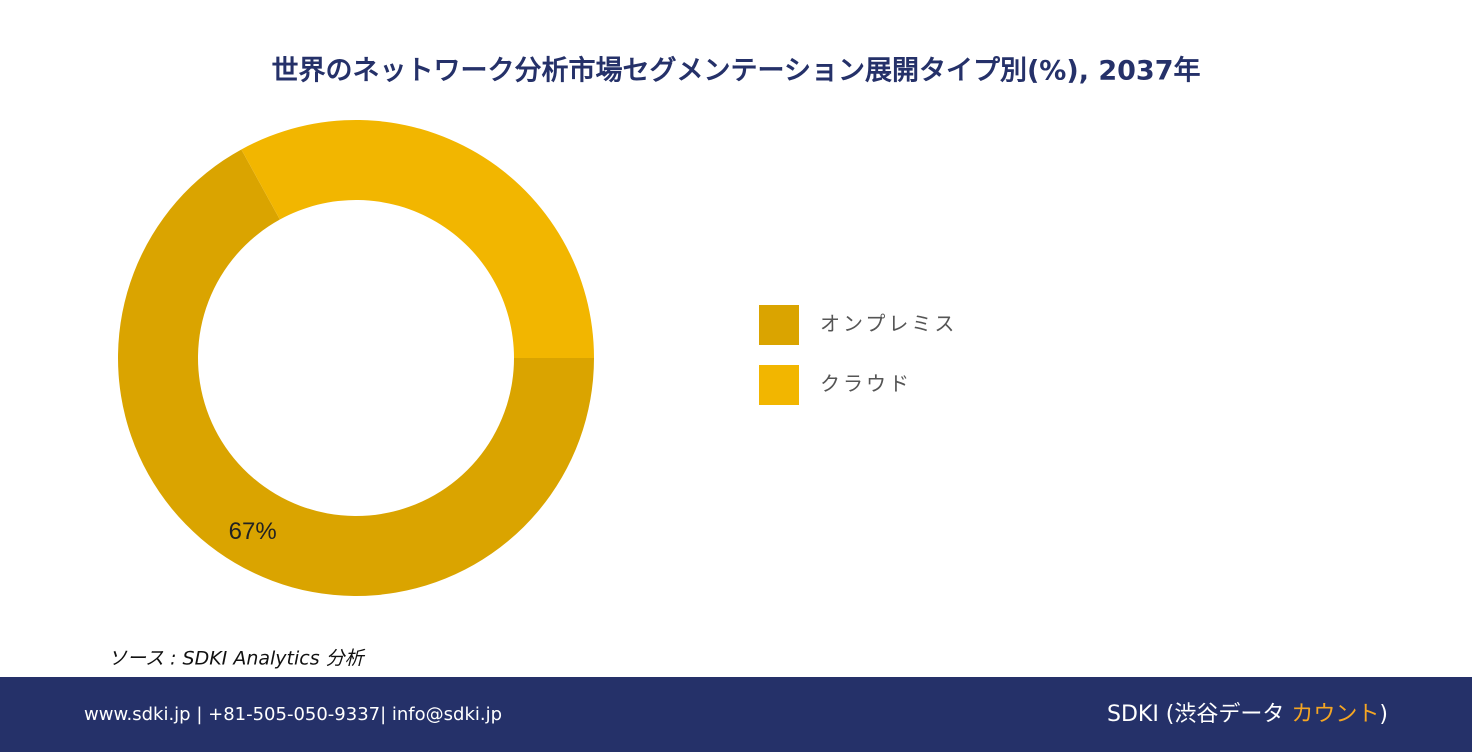 Image resolution: width=1472 pixels, height=756 pixels. I want to click on chart-title: 世界のネットワーク分析市場セグメンテーション展開タイプ別(%), 2037年, so click(736, 71).